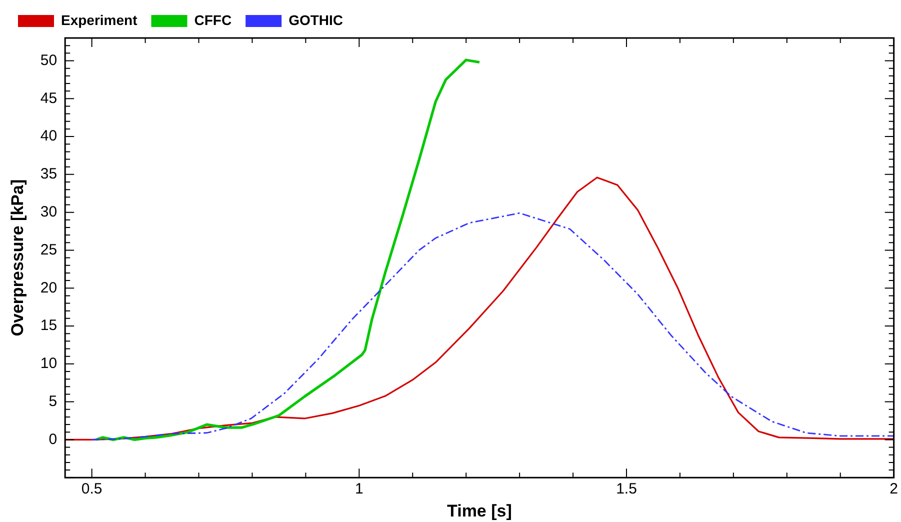  Describe the element at coordinates (49, 60) in the screenshot. I see `y-tick-label: 50` at that location.